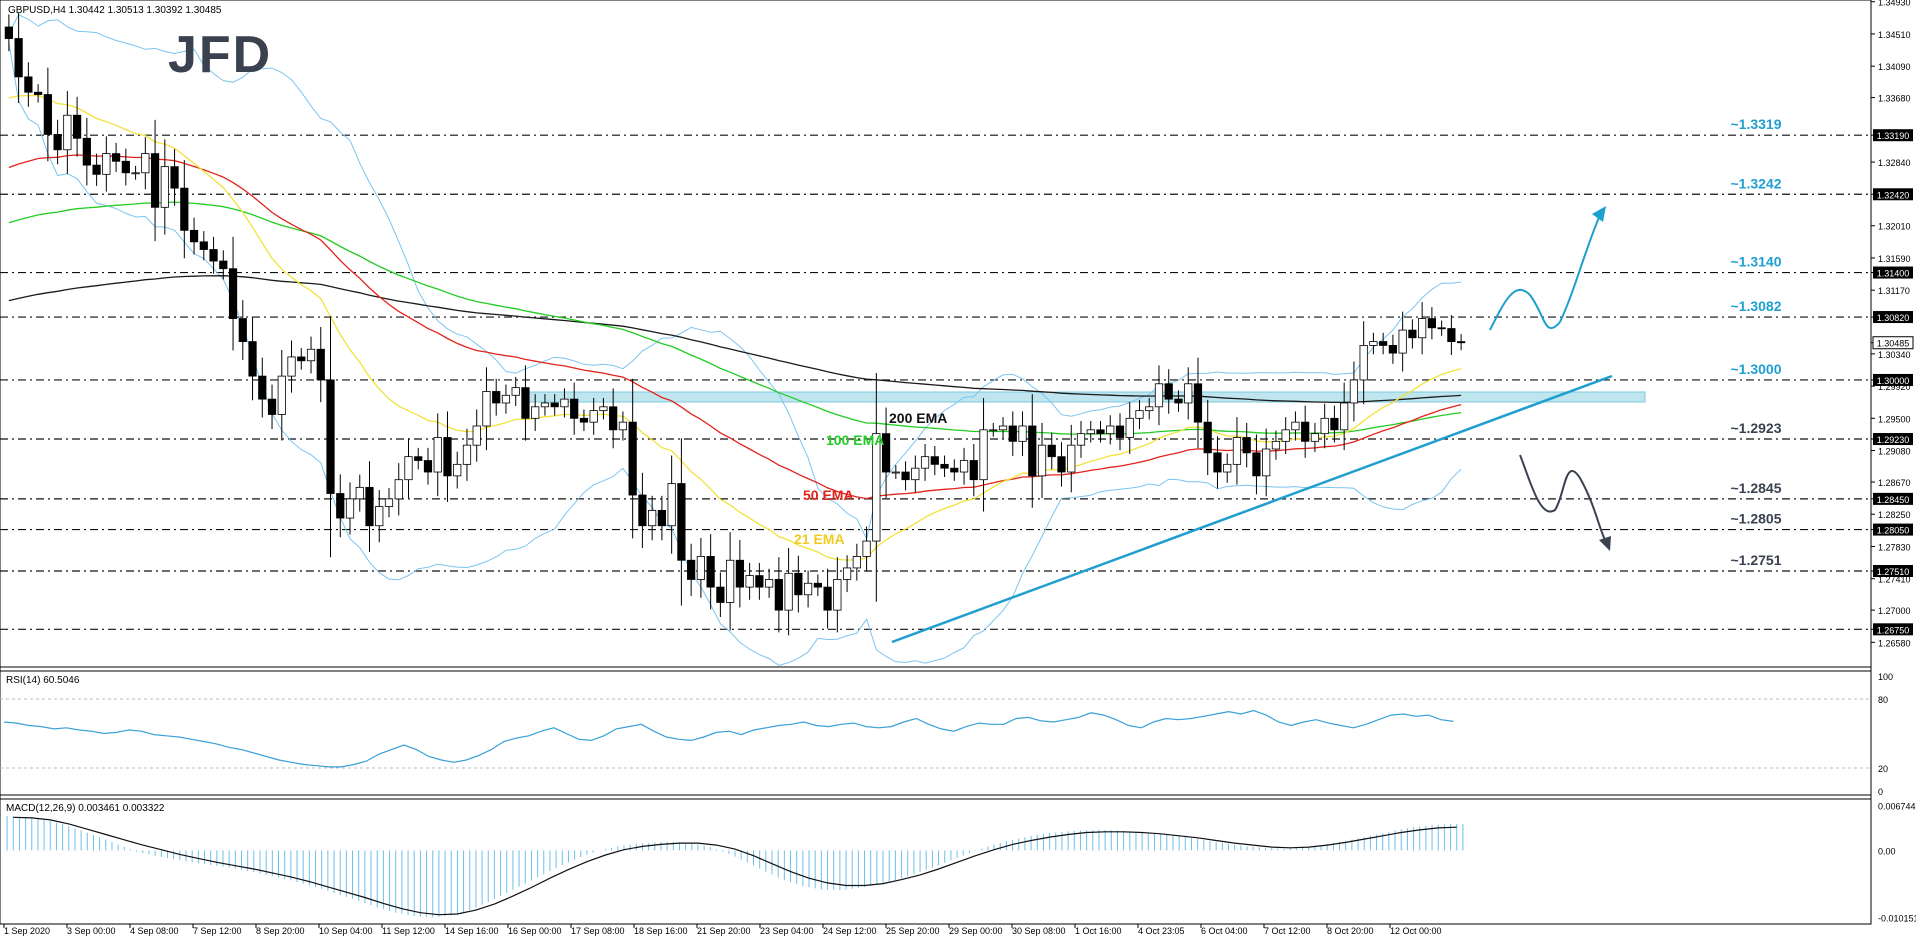  Describe the element at coordinates (918, 418) in the screenshot. I see `ema200-label: 200 EMA` at that location.